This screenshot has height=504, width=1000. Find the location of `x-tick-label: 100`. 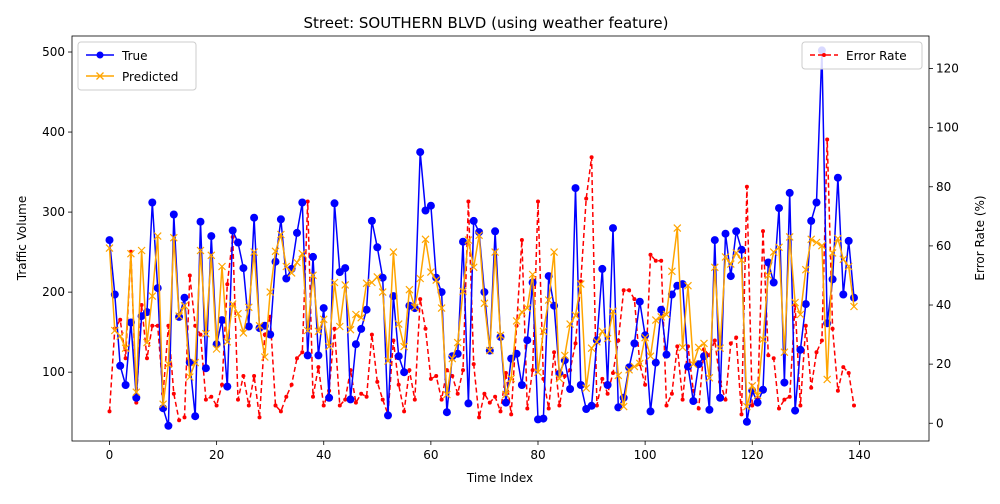

x-tick-label: 100 is located at coordinates (645, 455).